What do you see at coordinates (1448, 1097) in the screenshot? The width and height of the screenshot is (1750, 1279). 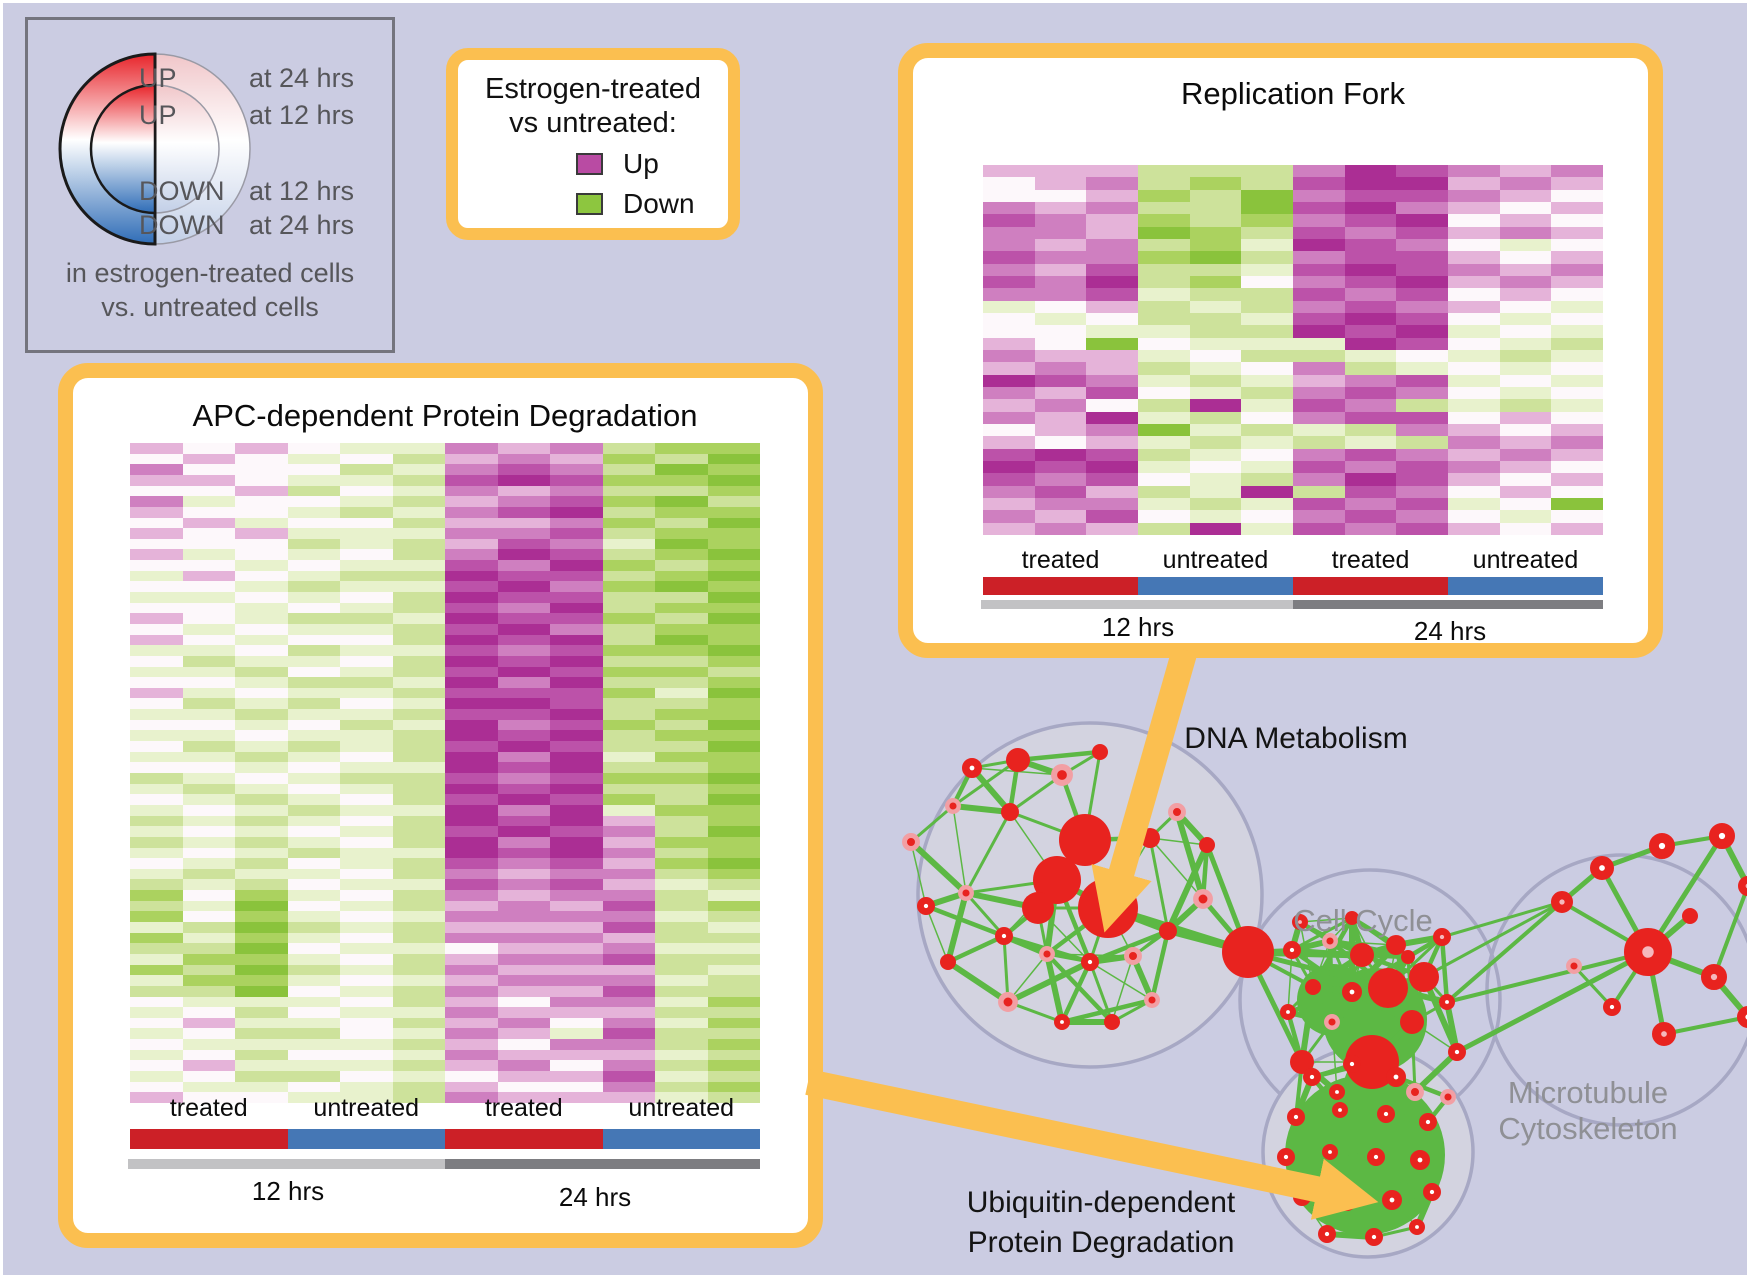 I see `network-node-halo` at bounding box center [1448, 1097].